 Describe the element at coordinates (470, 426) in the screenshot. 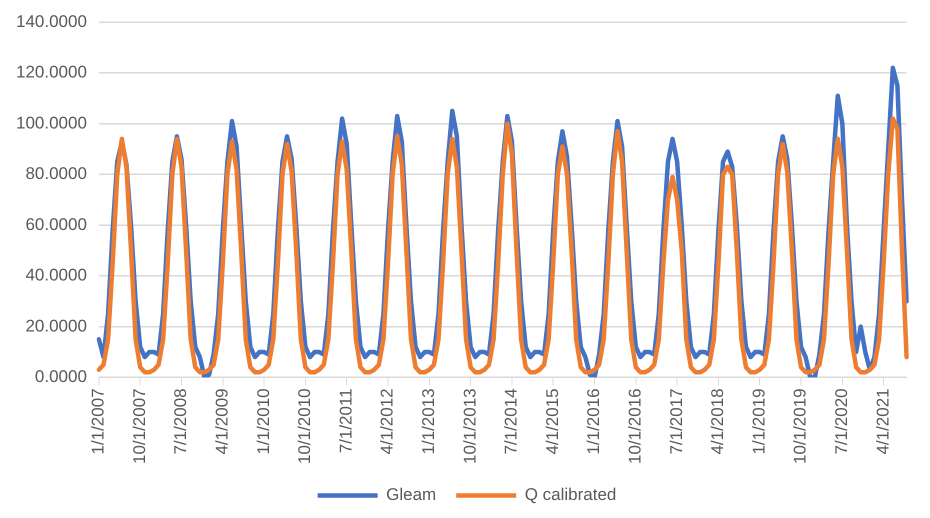

I see `x-tick-label: 10/1/2013` at that location.